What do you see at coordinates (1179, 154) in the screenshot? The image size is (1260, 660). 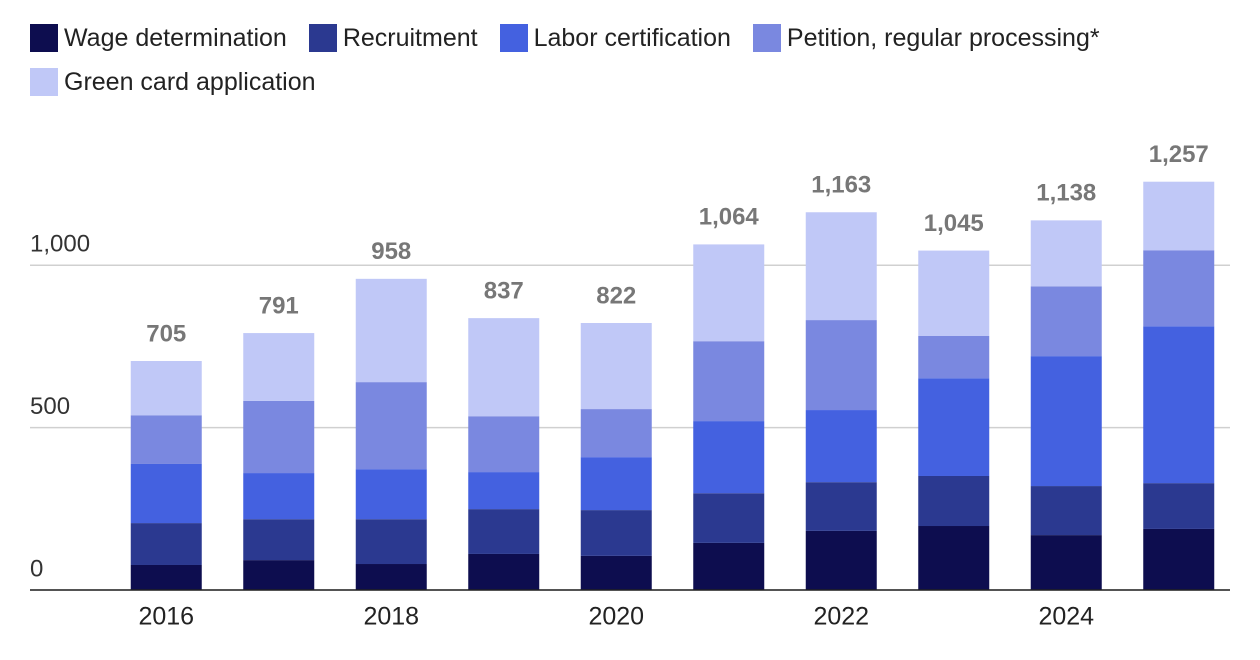 I see `total-label: 1,257` at bounding box center [1179, 154].